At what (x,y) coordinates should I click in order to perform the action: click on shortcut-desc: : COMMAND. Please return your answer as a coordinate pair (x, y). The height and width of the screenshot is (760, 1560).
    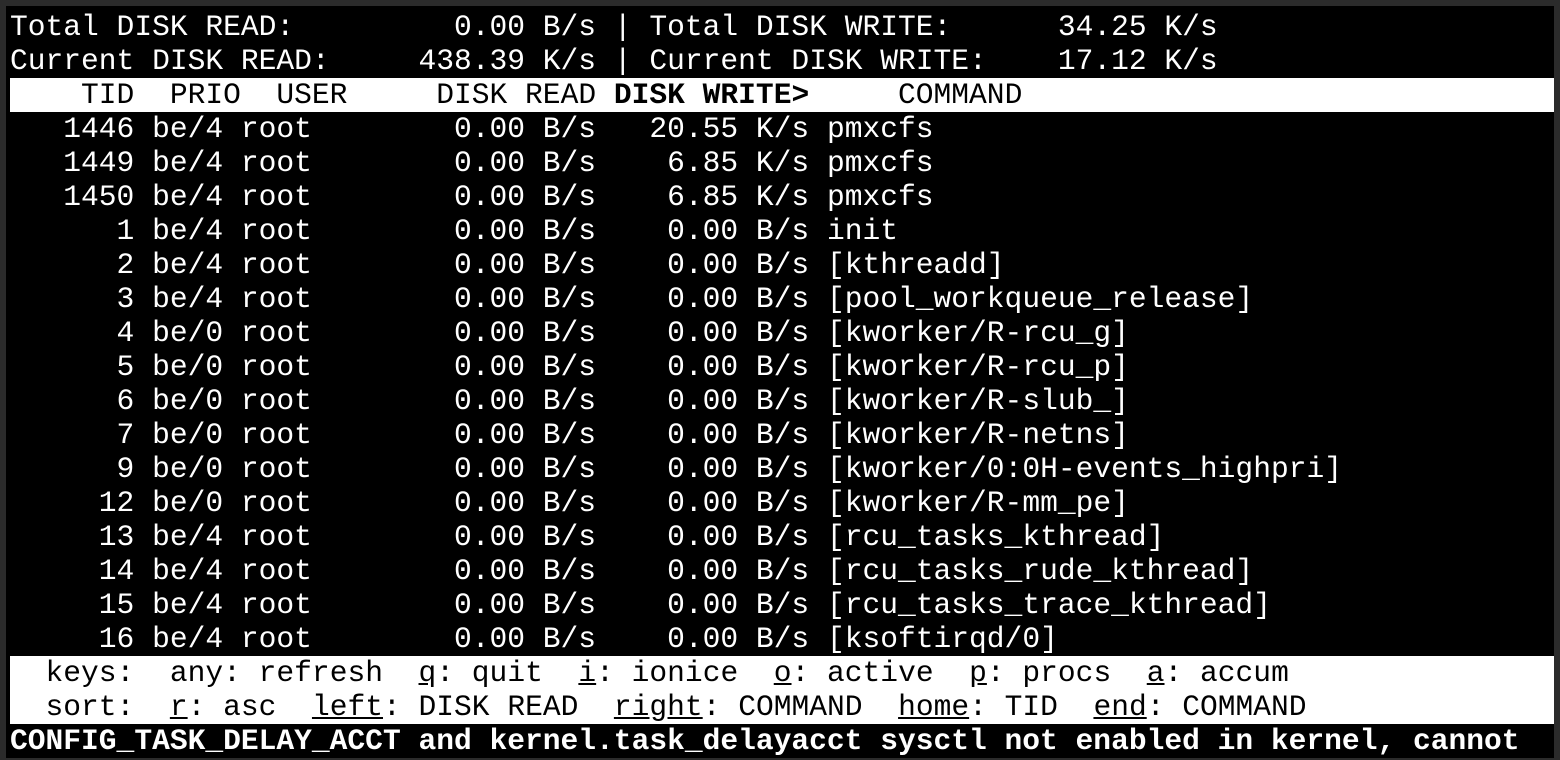
    Looking at the image, I should click on (782, 707).